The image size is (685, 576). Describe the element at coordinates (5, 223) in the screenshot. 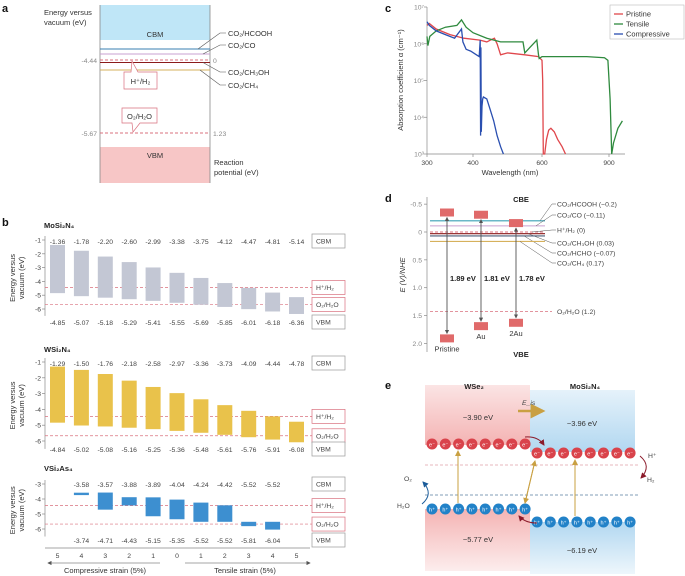

I see `panel-label-b: b` at that location.